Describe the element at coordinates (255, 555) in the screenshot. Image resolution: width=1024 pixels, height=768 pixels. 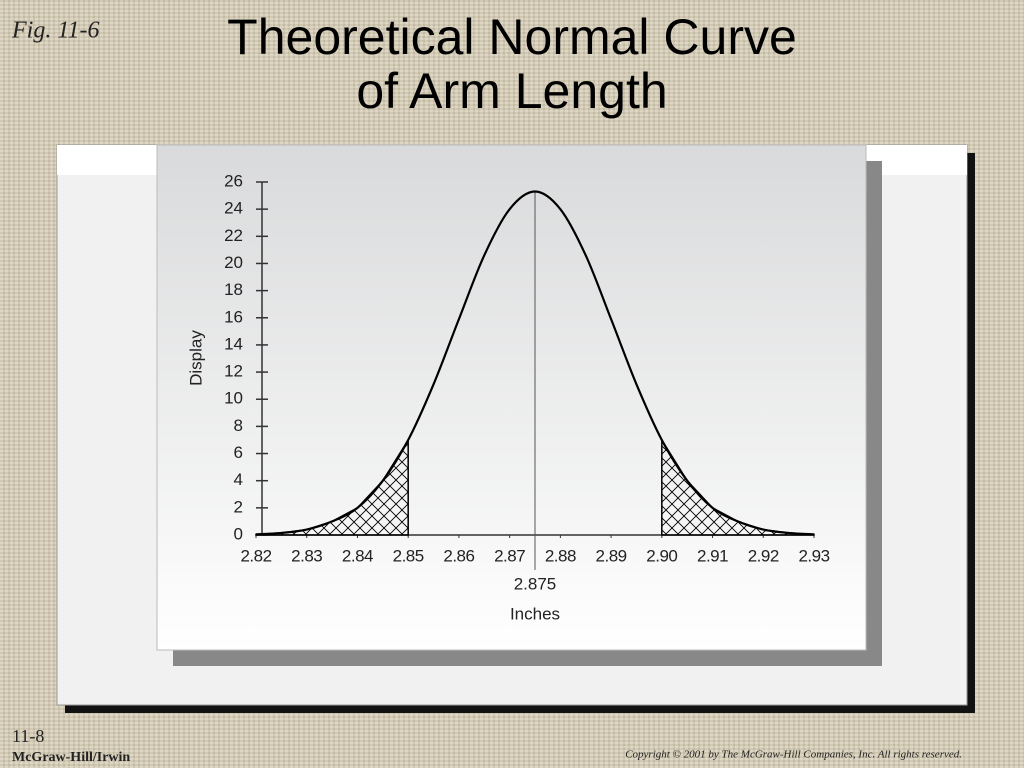
I see `x-tick-label: 2.82` at that location.